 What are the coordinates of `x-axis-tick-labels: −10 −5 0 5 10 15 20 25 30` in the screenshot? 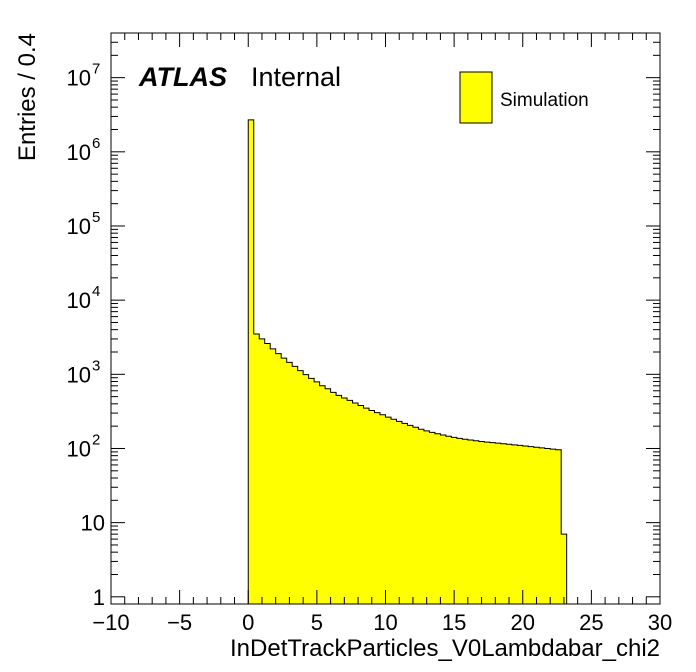 It's located at (382, 622).